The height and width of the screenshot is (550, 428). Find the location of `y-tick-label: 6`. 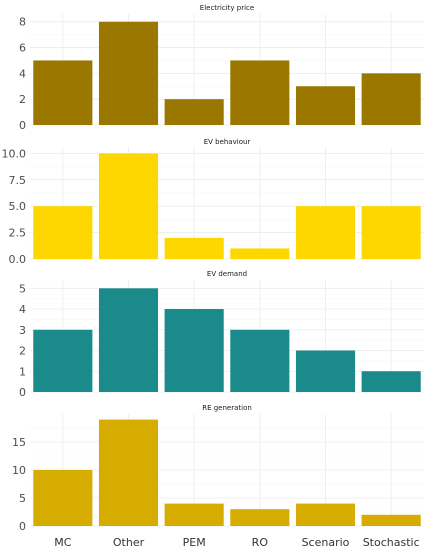

y-tick-label: 6 is located at coordinates (22, 48).